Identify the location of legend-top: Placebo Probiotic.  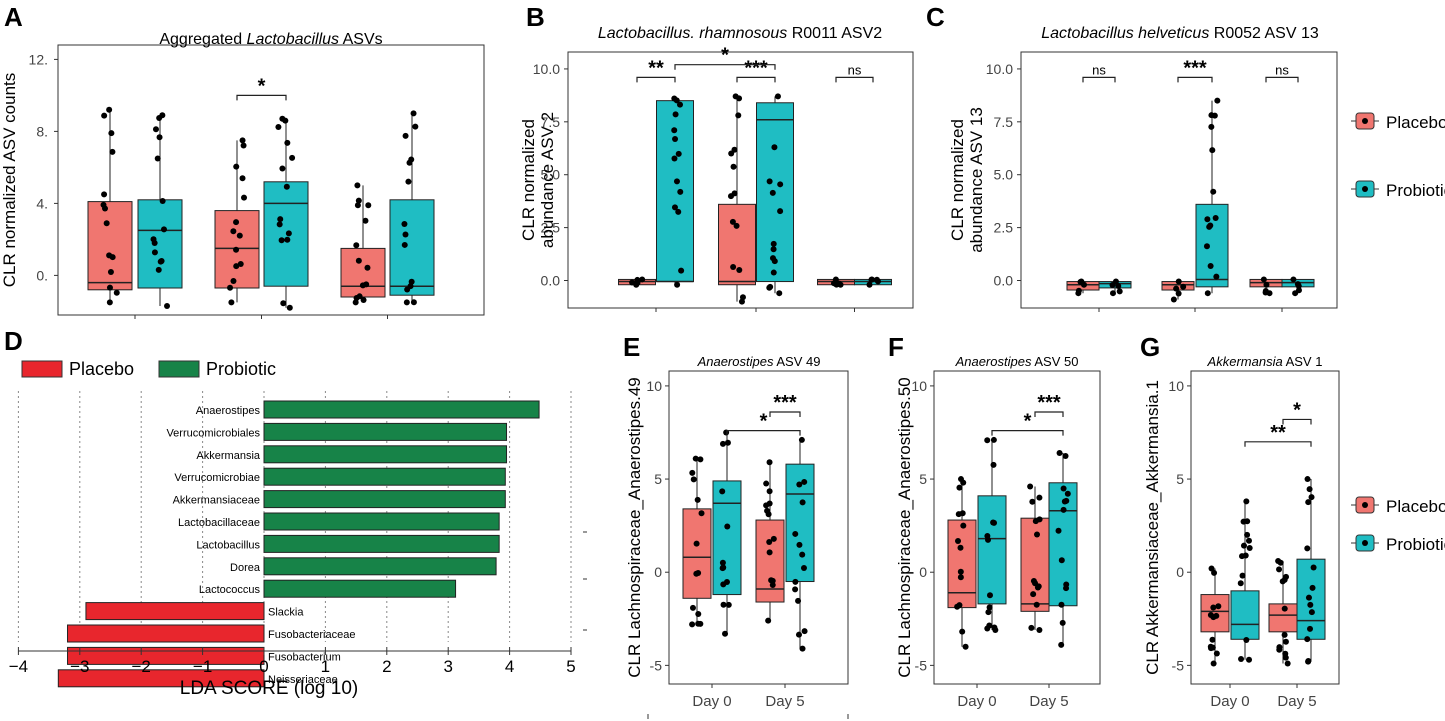
(1398, 156).